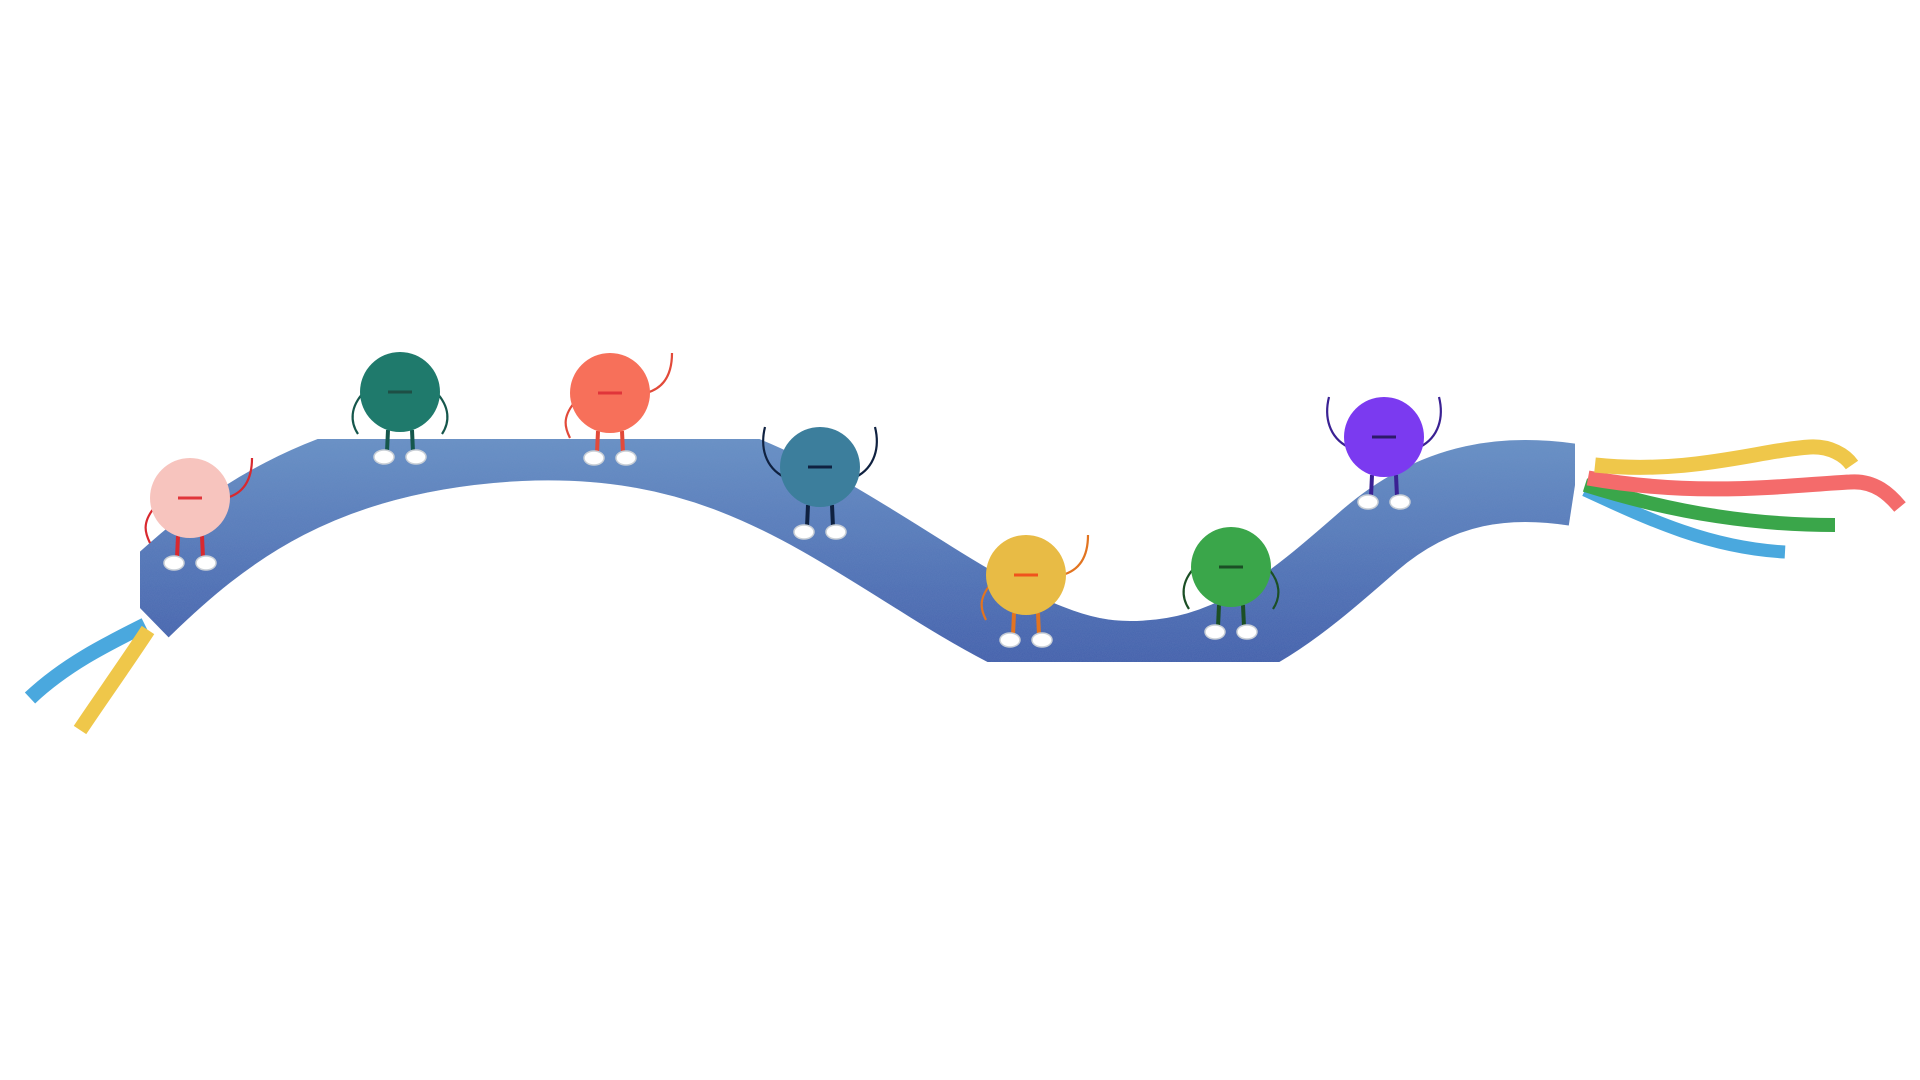  Describe the element at coordinates (1726, 457) in the screenshot. I see `right-wire-yellow` at that location.